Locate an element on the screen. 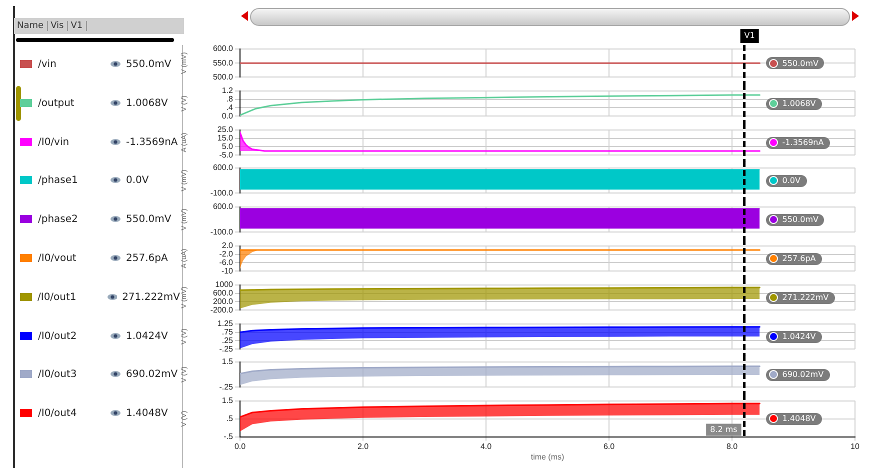 This screenshot has width=870, height=468. y-tick-label: 15.0 is located at coordinates (225, 137).